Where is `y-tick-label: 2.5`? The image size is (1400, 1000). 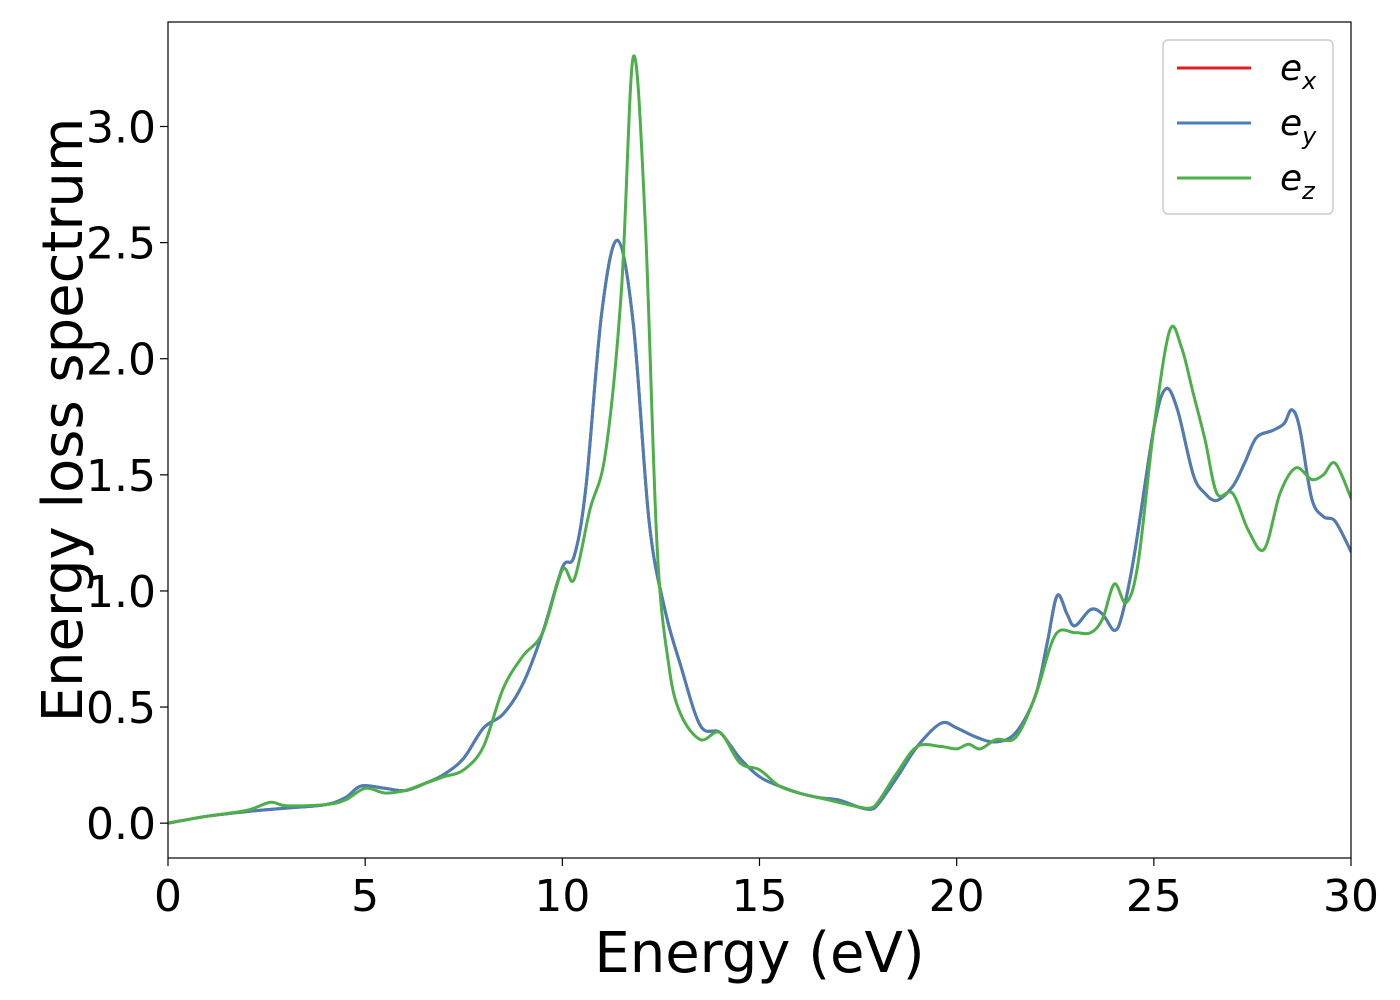
y-tick-label: 2.5 is located at coordinates (121, 244).